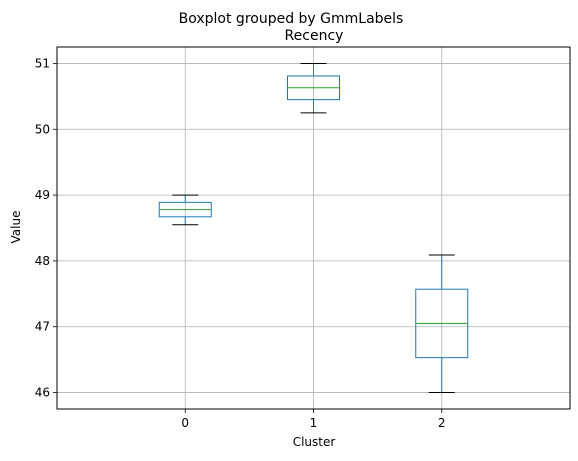  I want to click on x-axis-label: Cluster, so click(314, 442).